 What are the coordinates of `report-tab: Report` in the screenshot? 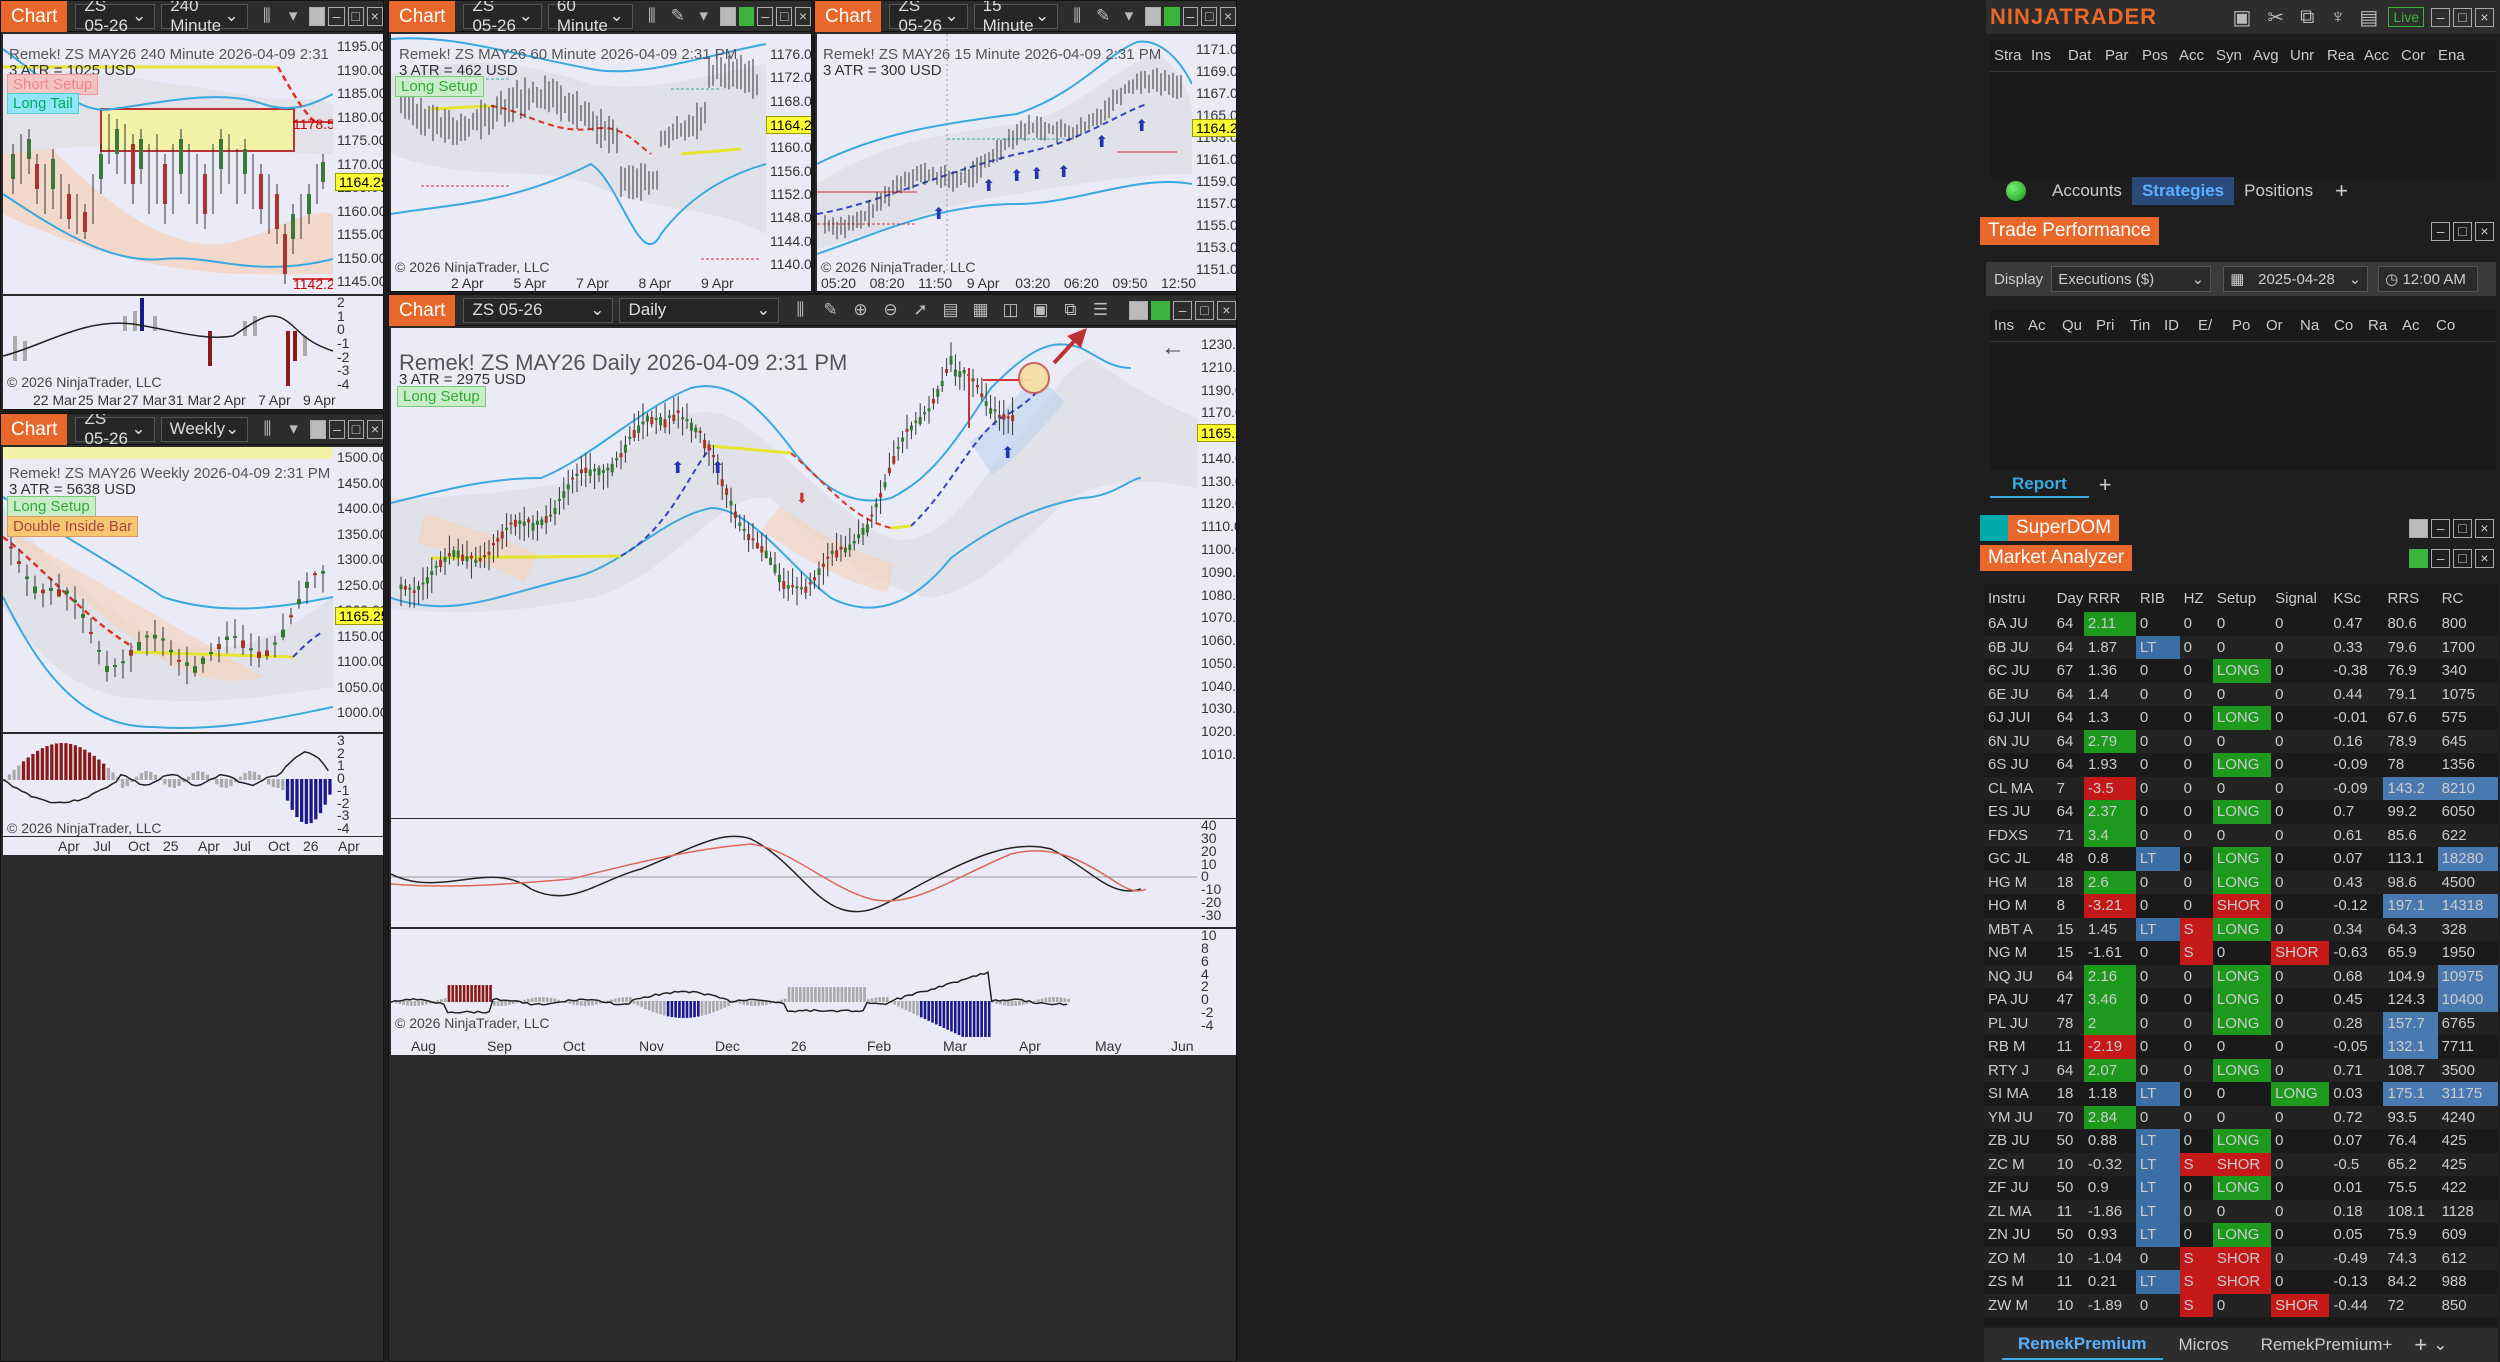 It's located at (2039, 485).